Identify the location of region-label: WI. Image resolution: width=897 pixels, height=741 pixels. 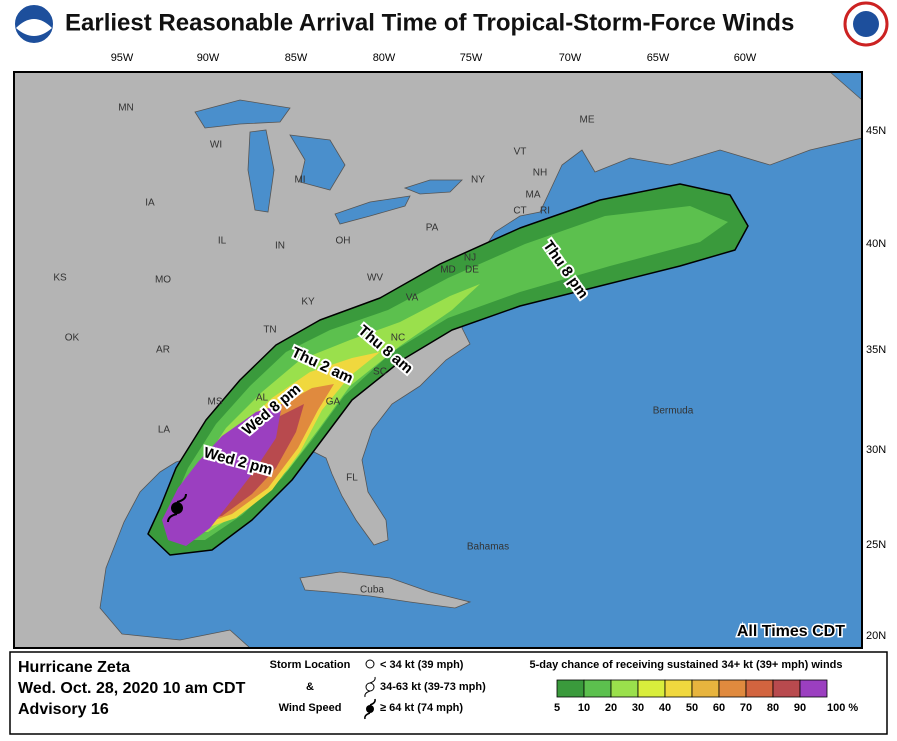
(216, 145).